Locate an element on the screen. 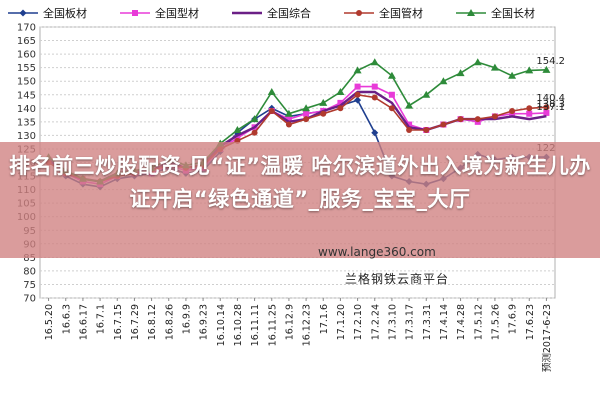 This screenshot has height=400, width=600. y-tick-label: 80 is located at coordinates (29, 271).